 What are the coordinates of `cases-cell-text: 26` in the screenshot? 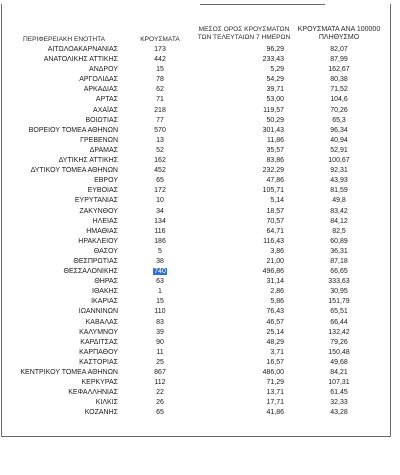 It's located at (160, 403).